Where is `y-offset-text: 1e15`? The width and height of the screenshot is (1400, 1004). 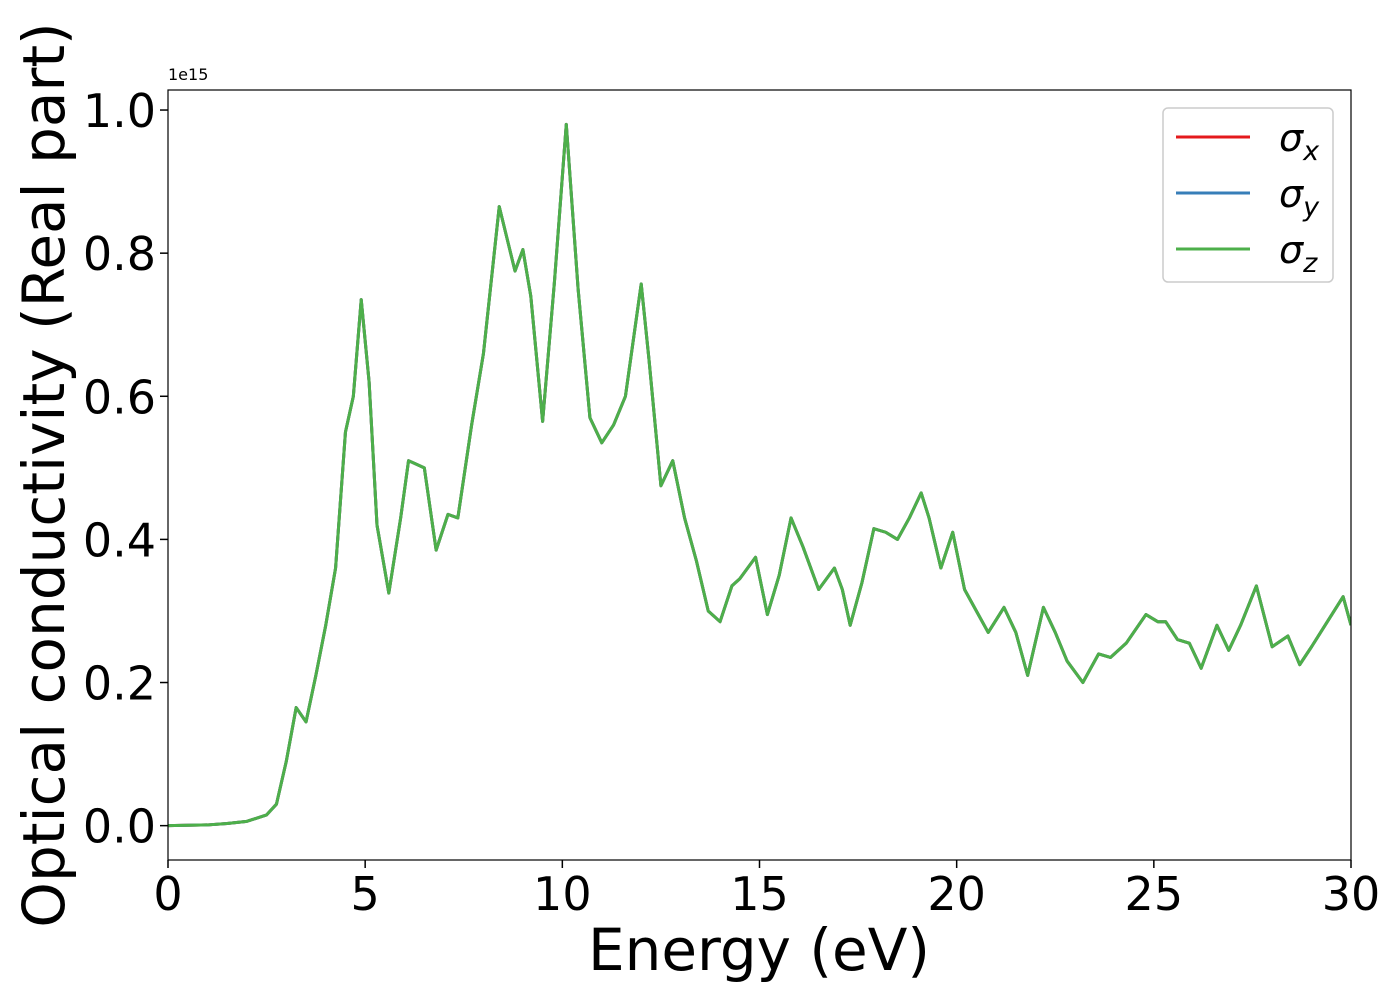
y-offset-text: 1e15 is located at coordinates (188, 74).